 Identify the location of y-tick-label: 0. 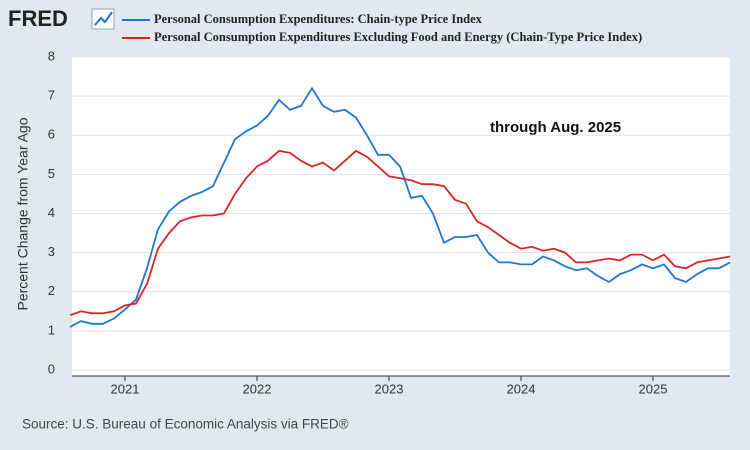
(51, 368).